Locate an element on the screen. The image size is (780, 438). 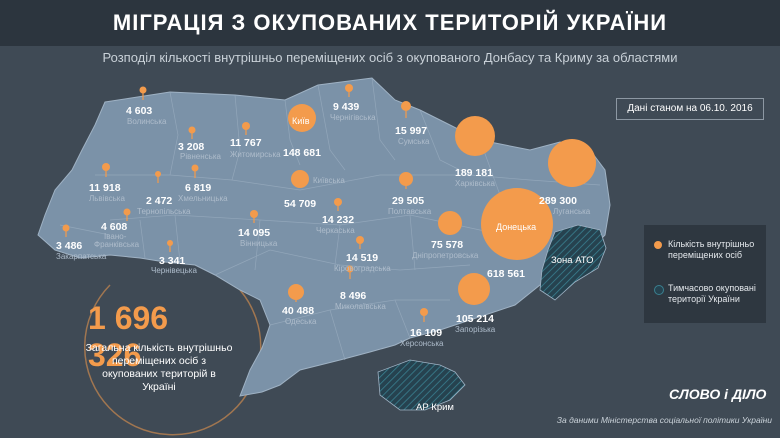
crimea-zone is located at coordinates (421, 385).